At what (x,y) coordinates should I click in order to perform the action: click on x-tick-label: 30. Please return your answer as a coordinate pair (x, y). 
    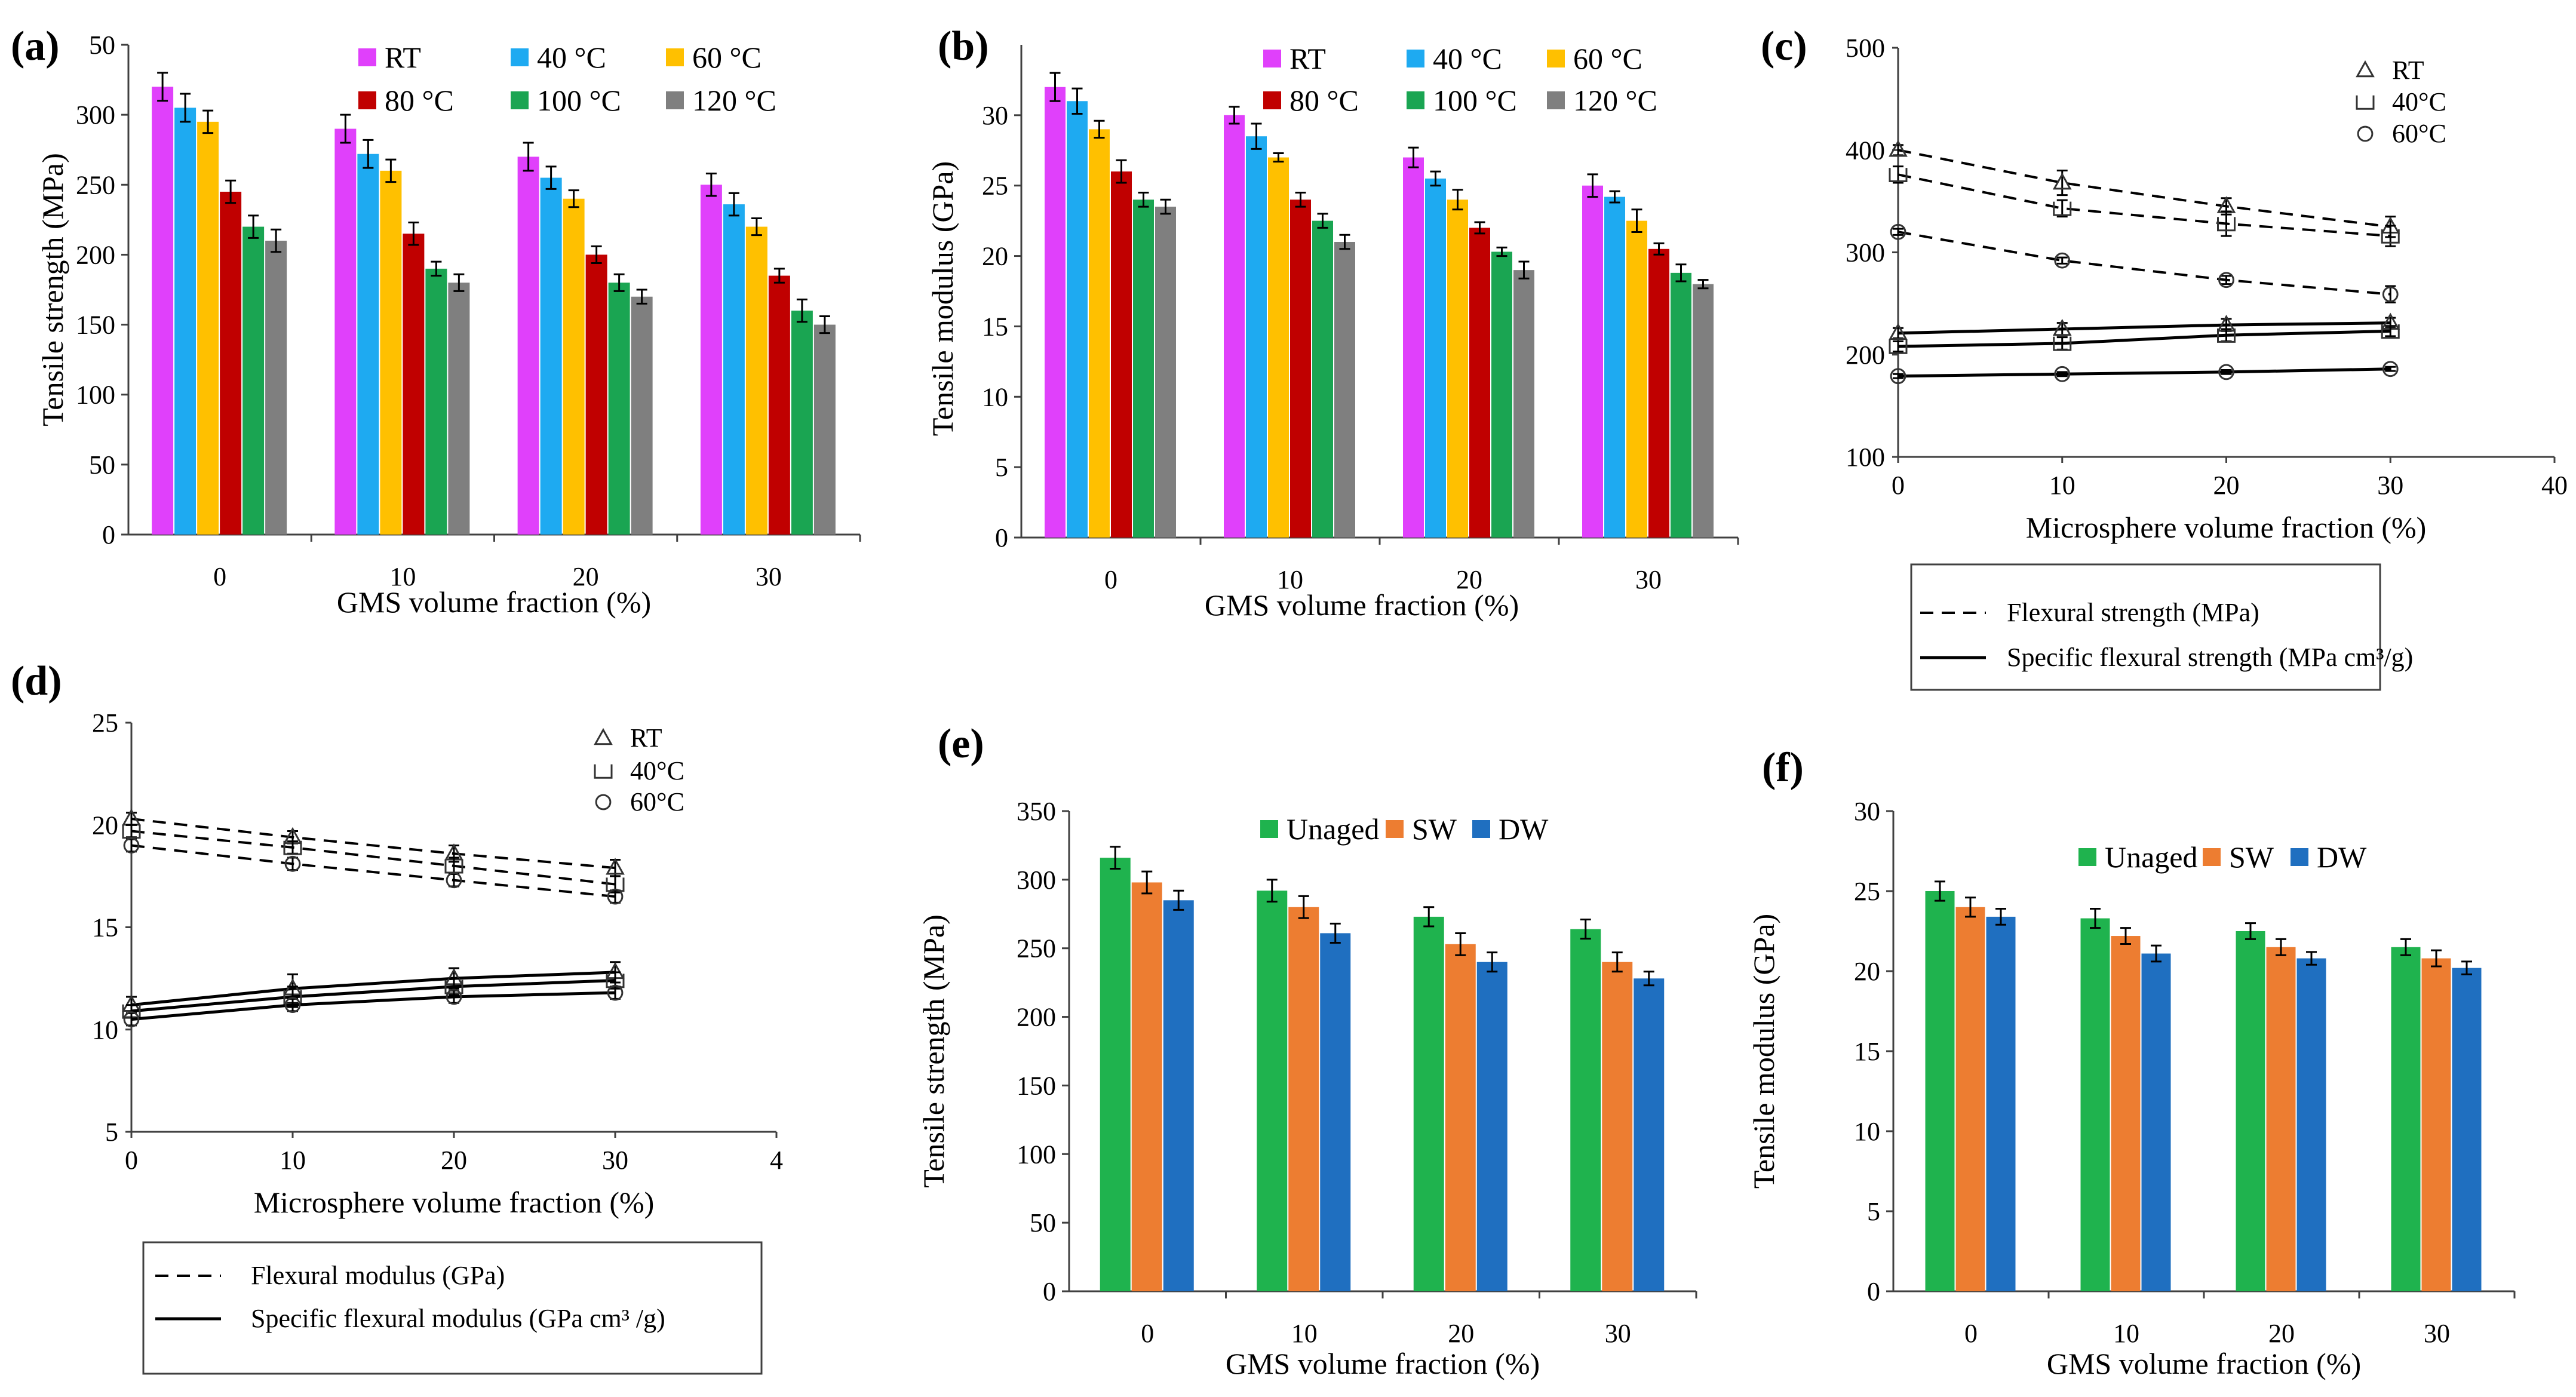
    Looking at the image, I should click on (615, 1160).